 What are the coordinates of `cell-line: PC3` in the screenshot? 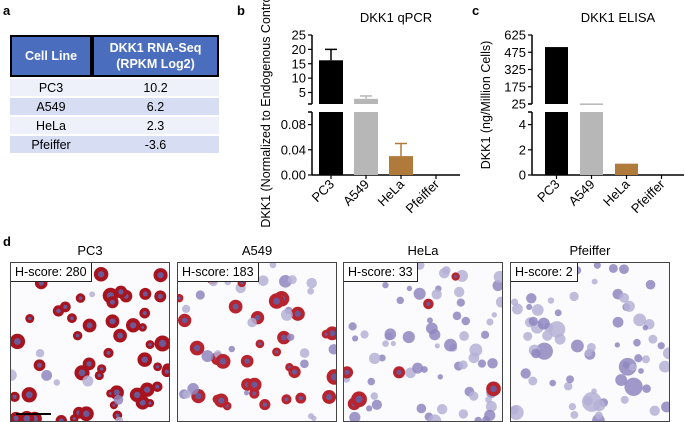 It's located at (51, 87).